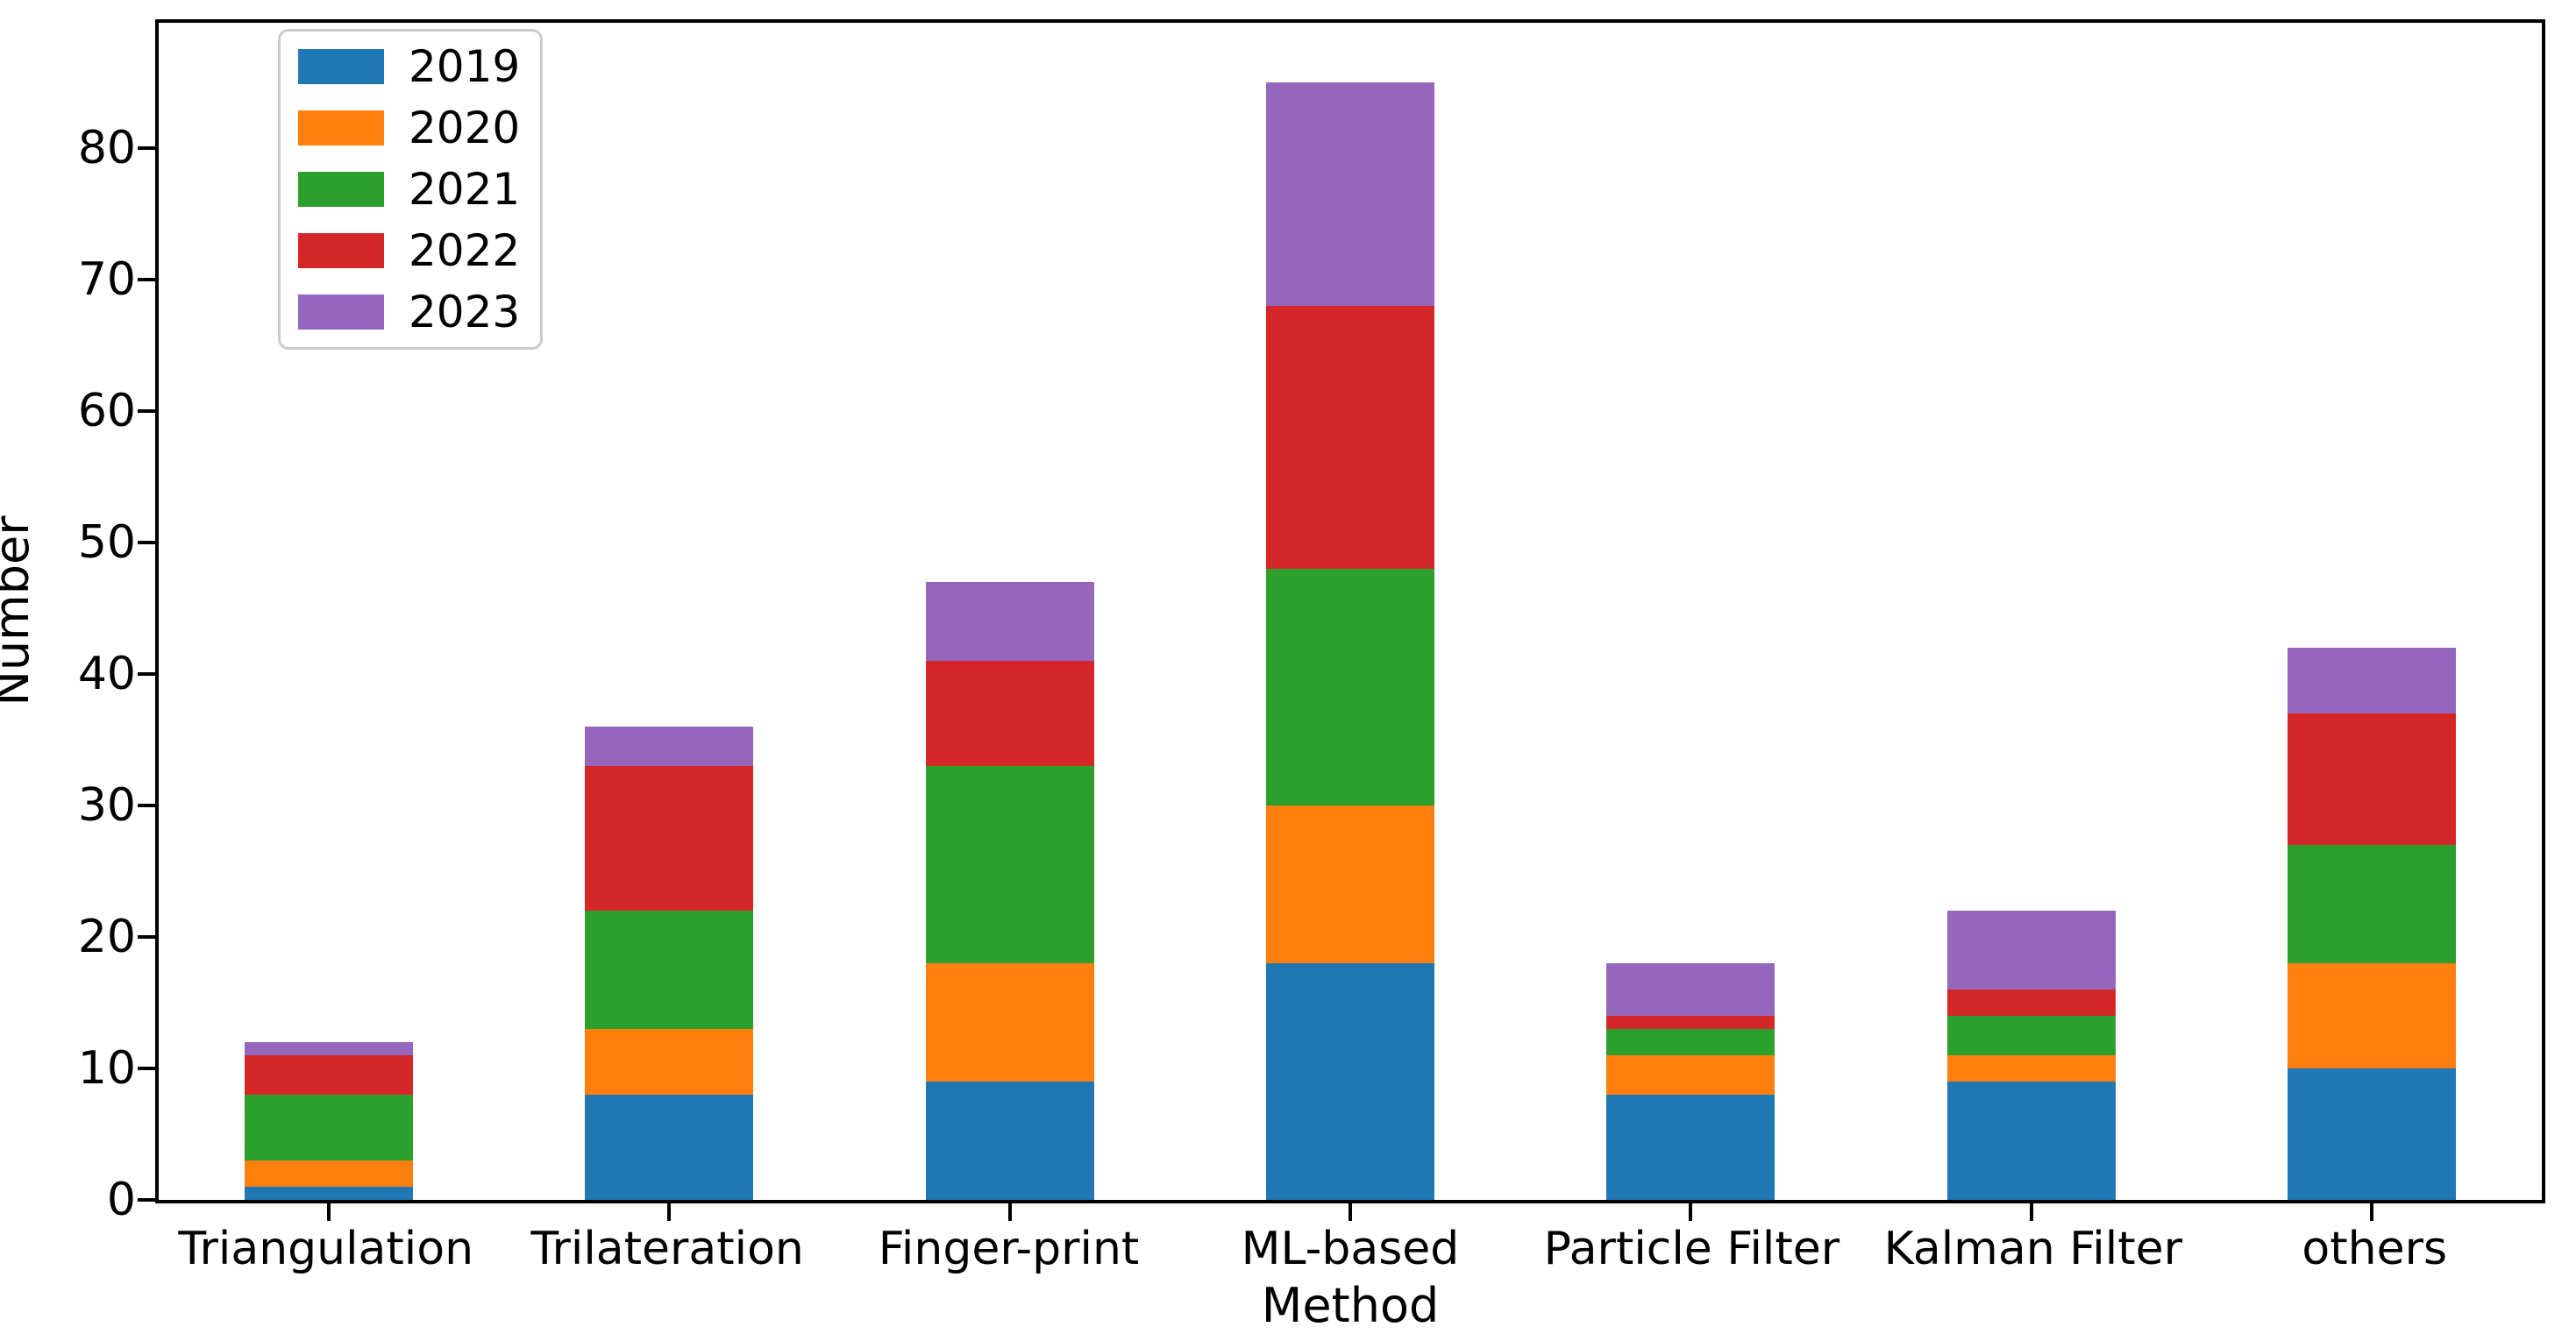 The height and width of the screenshot is (1334, 2576). I want to click on legend-label: 2023, so click(465, 312).